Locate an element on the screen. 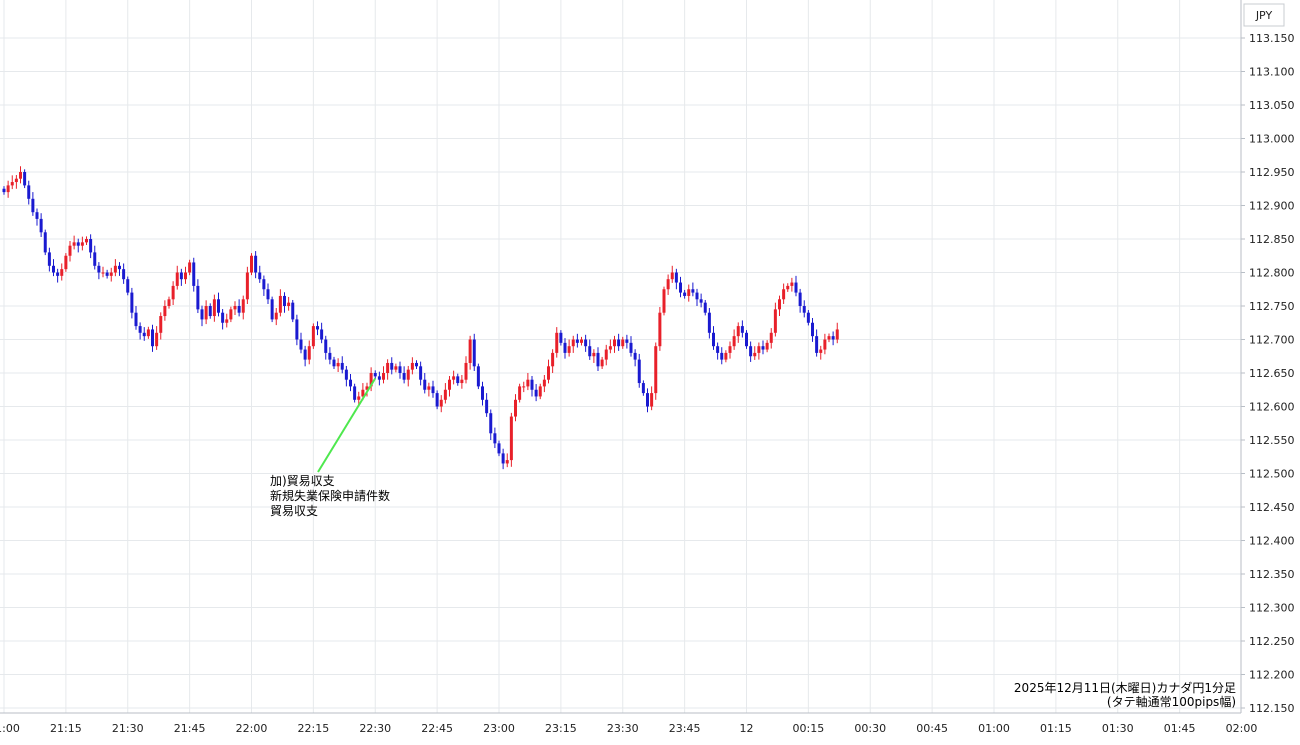 The height and width of the screenshot is (745, 1300). time-tick-label: 02:00 is located at coordinates (1242, 728).